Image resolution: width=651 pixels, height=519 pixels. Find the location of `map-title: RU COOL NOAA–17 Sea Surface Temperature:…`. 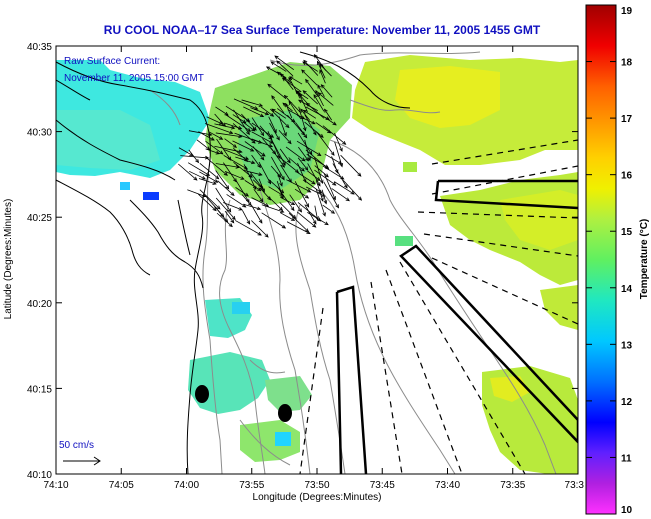

map-title: RU COOL NOAA–17 Sea Surface Temperature:… is located at coordinates (322, 30).